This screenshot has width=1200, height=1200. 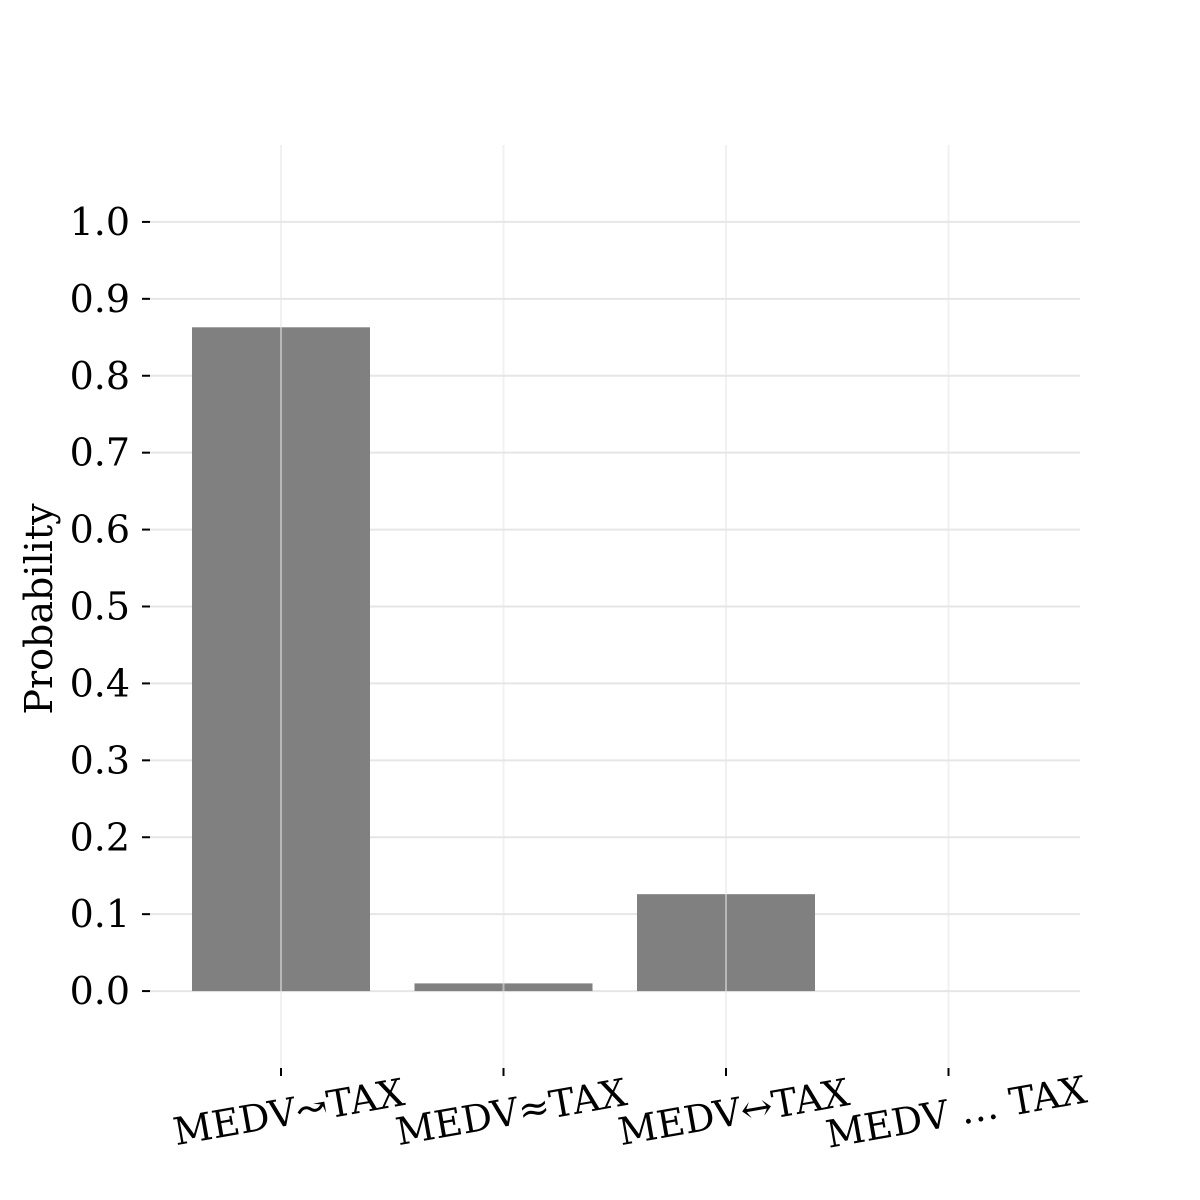 I want to click on x-tick-label: MEDV … TAX, so click(x=956, y=1112).